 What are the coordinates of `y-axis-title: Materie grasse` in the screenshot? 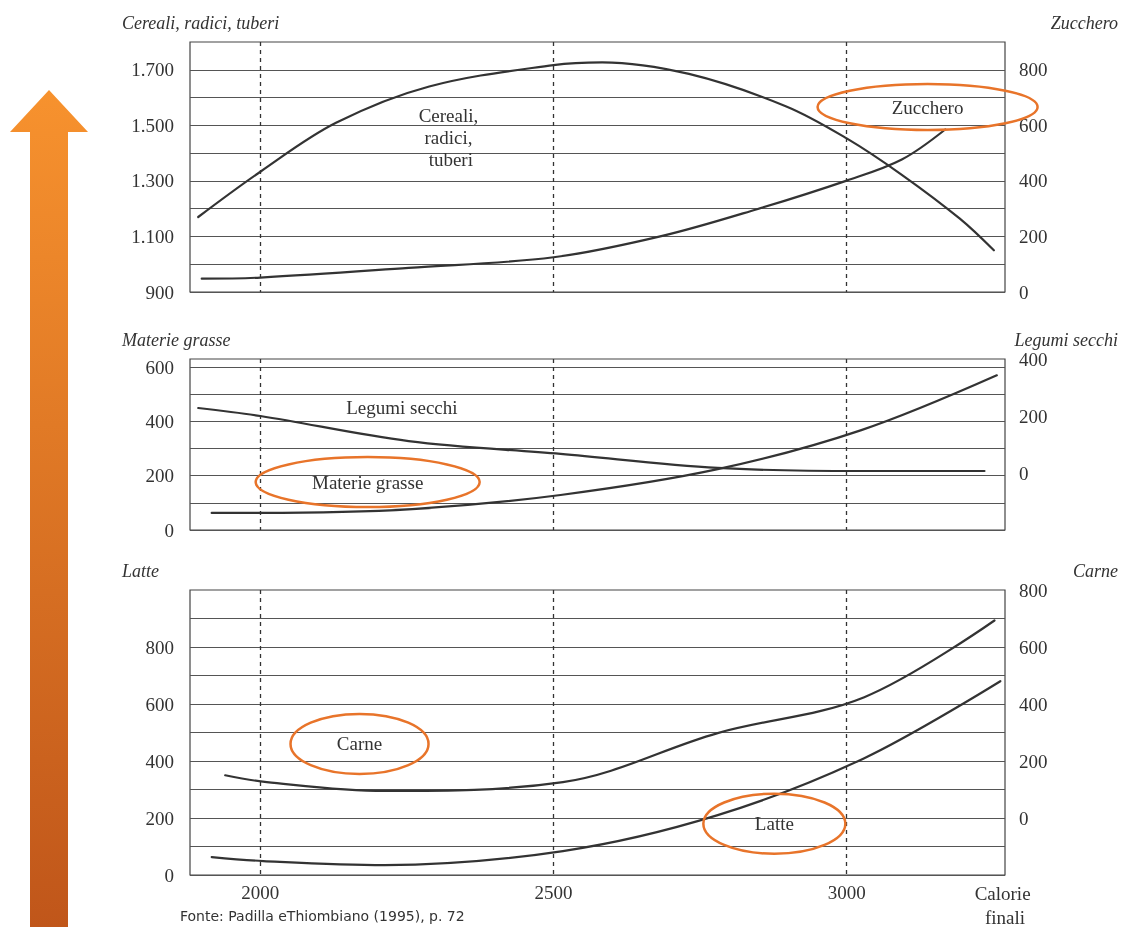 It's located at (176, 340).